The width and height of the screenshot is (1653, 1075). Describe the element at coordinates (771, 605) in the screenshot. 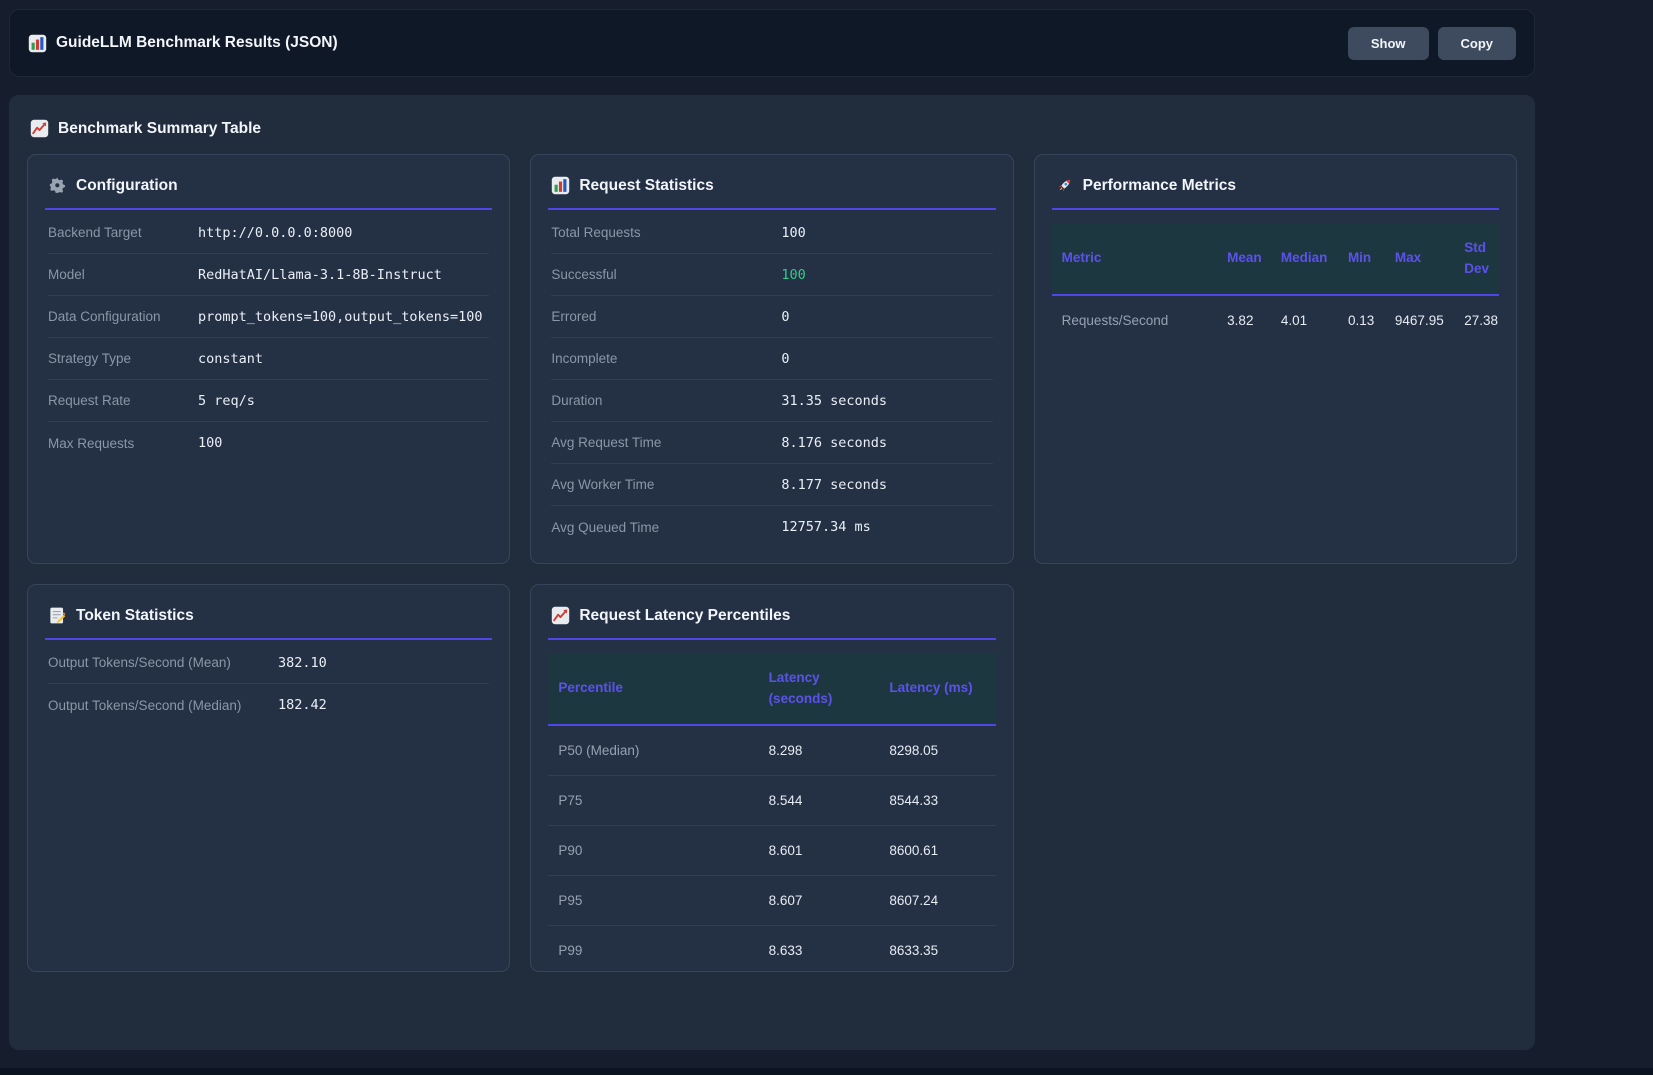

I see `latency-percentiles-card-title: Request Latency Percentiles` at that location.